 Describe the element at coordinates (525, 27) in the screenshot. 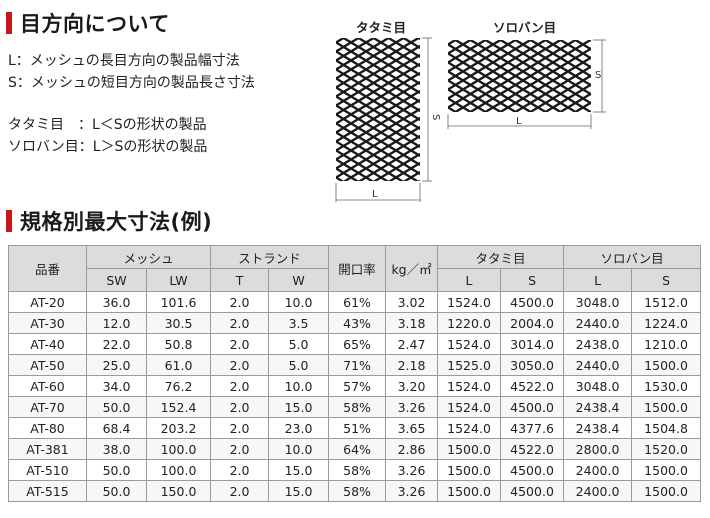

I see `soroban-diagram-label: ソロバン目` at that location.